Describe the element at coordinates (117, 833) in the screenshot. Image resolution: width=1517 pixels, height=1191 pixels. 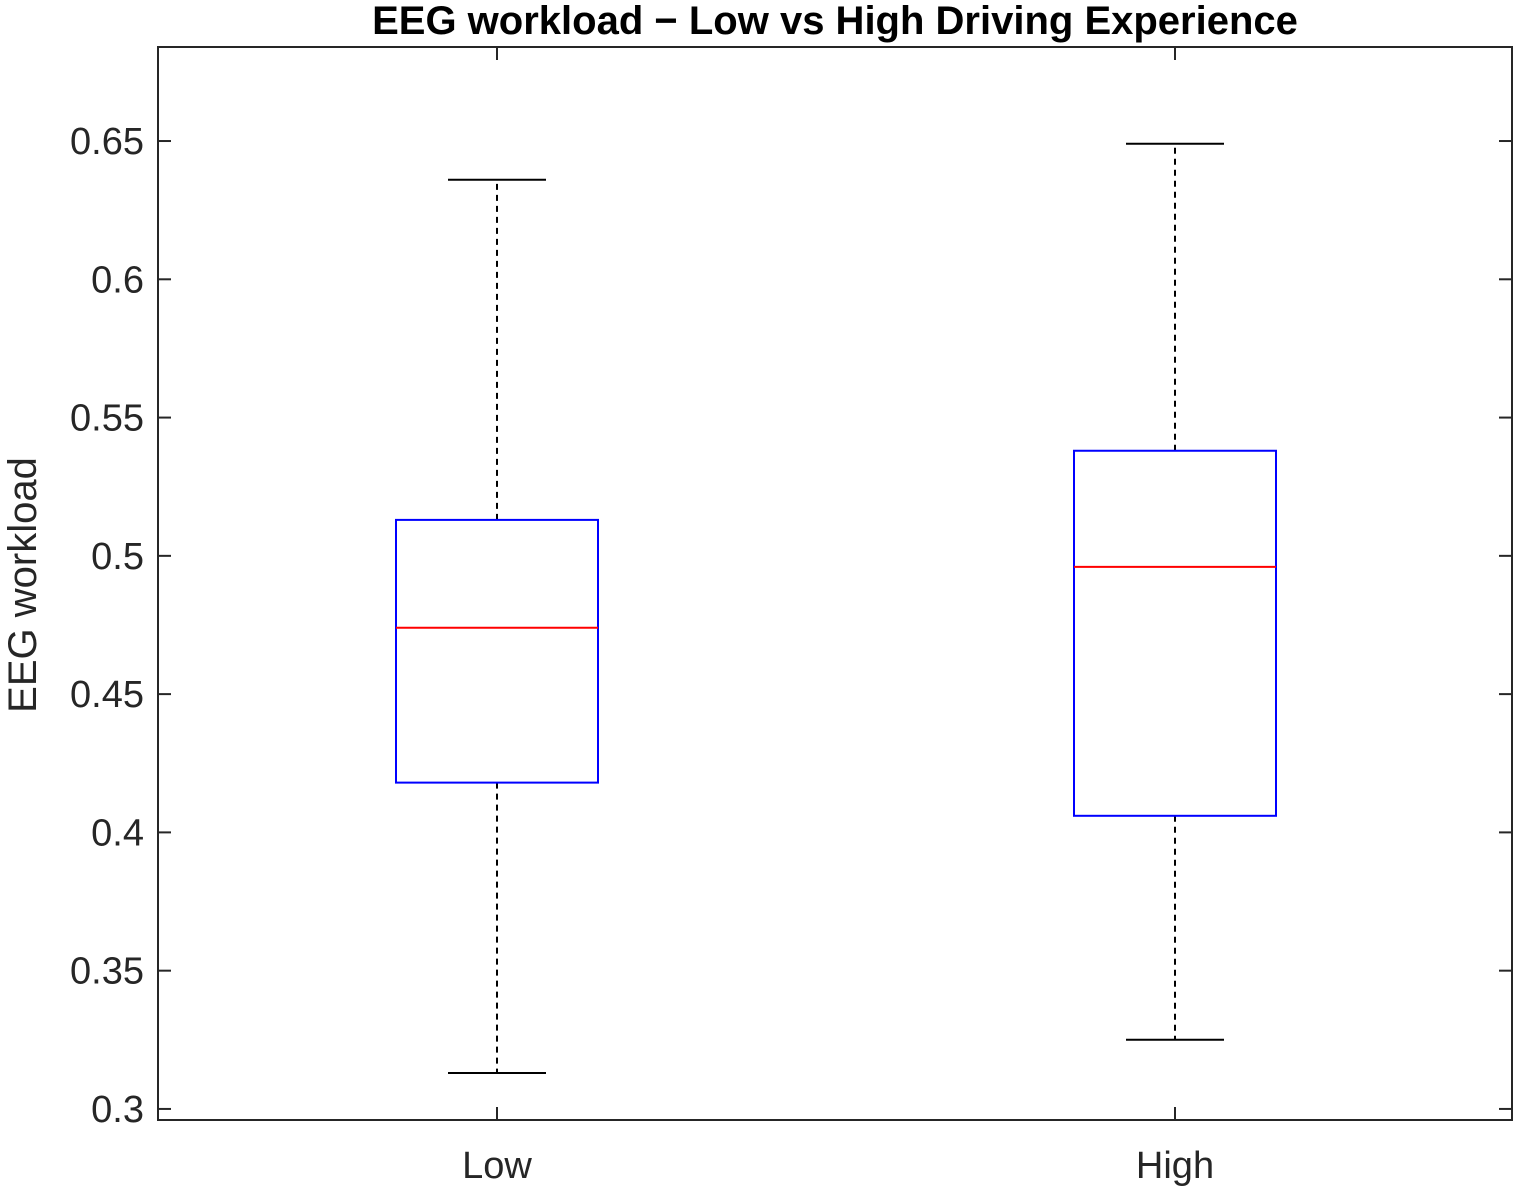
I see `y-tick-label: 0.4` at that location.